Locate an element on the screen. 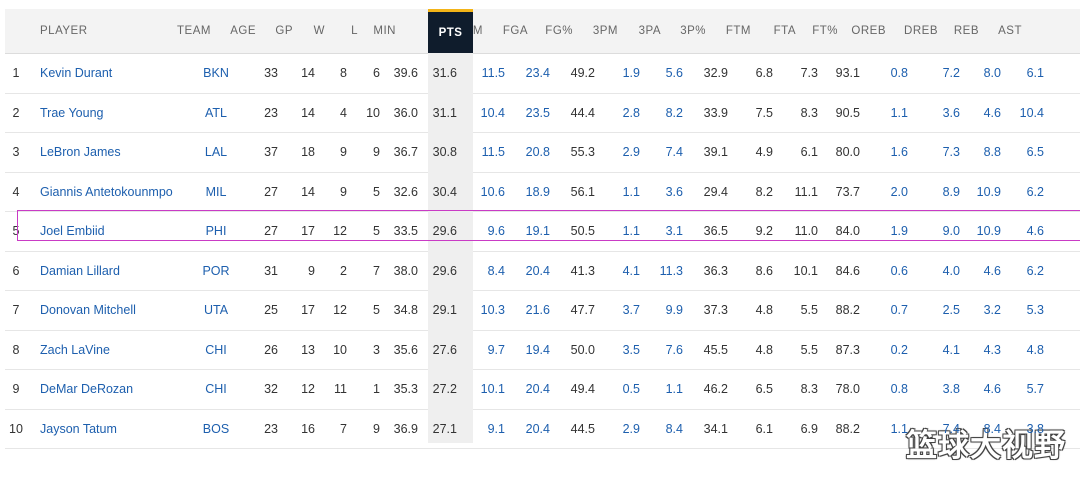  cell-dreb: 8.9 is located at coordinates (951, 191).